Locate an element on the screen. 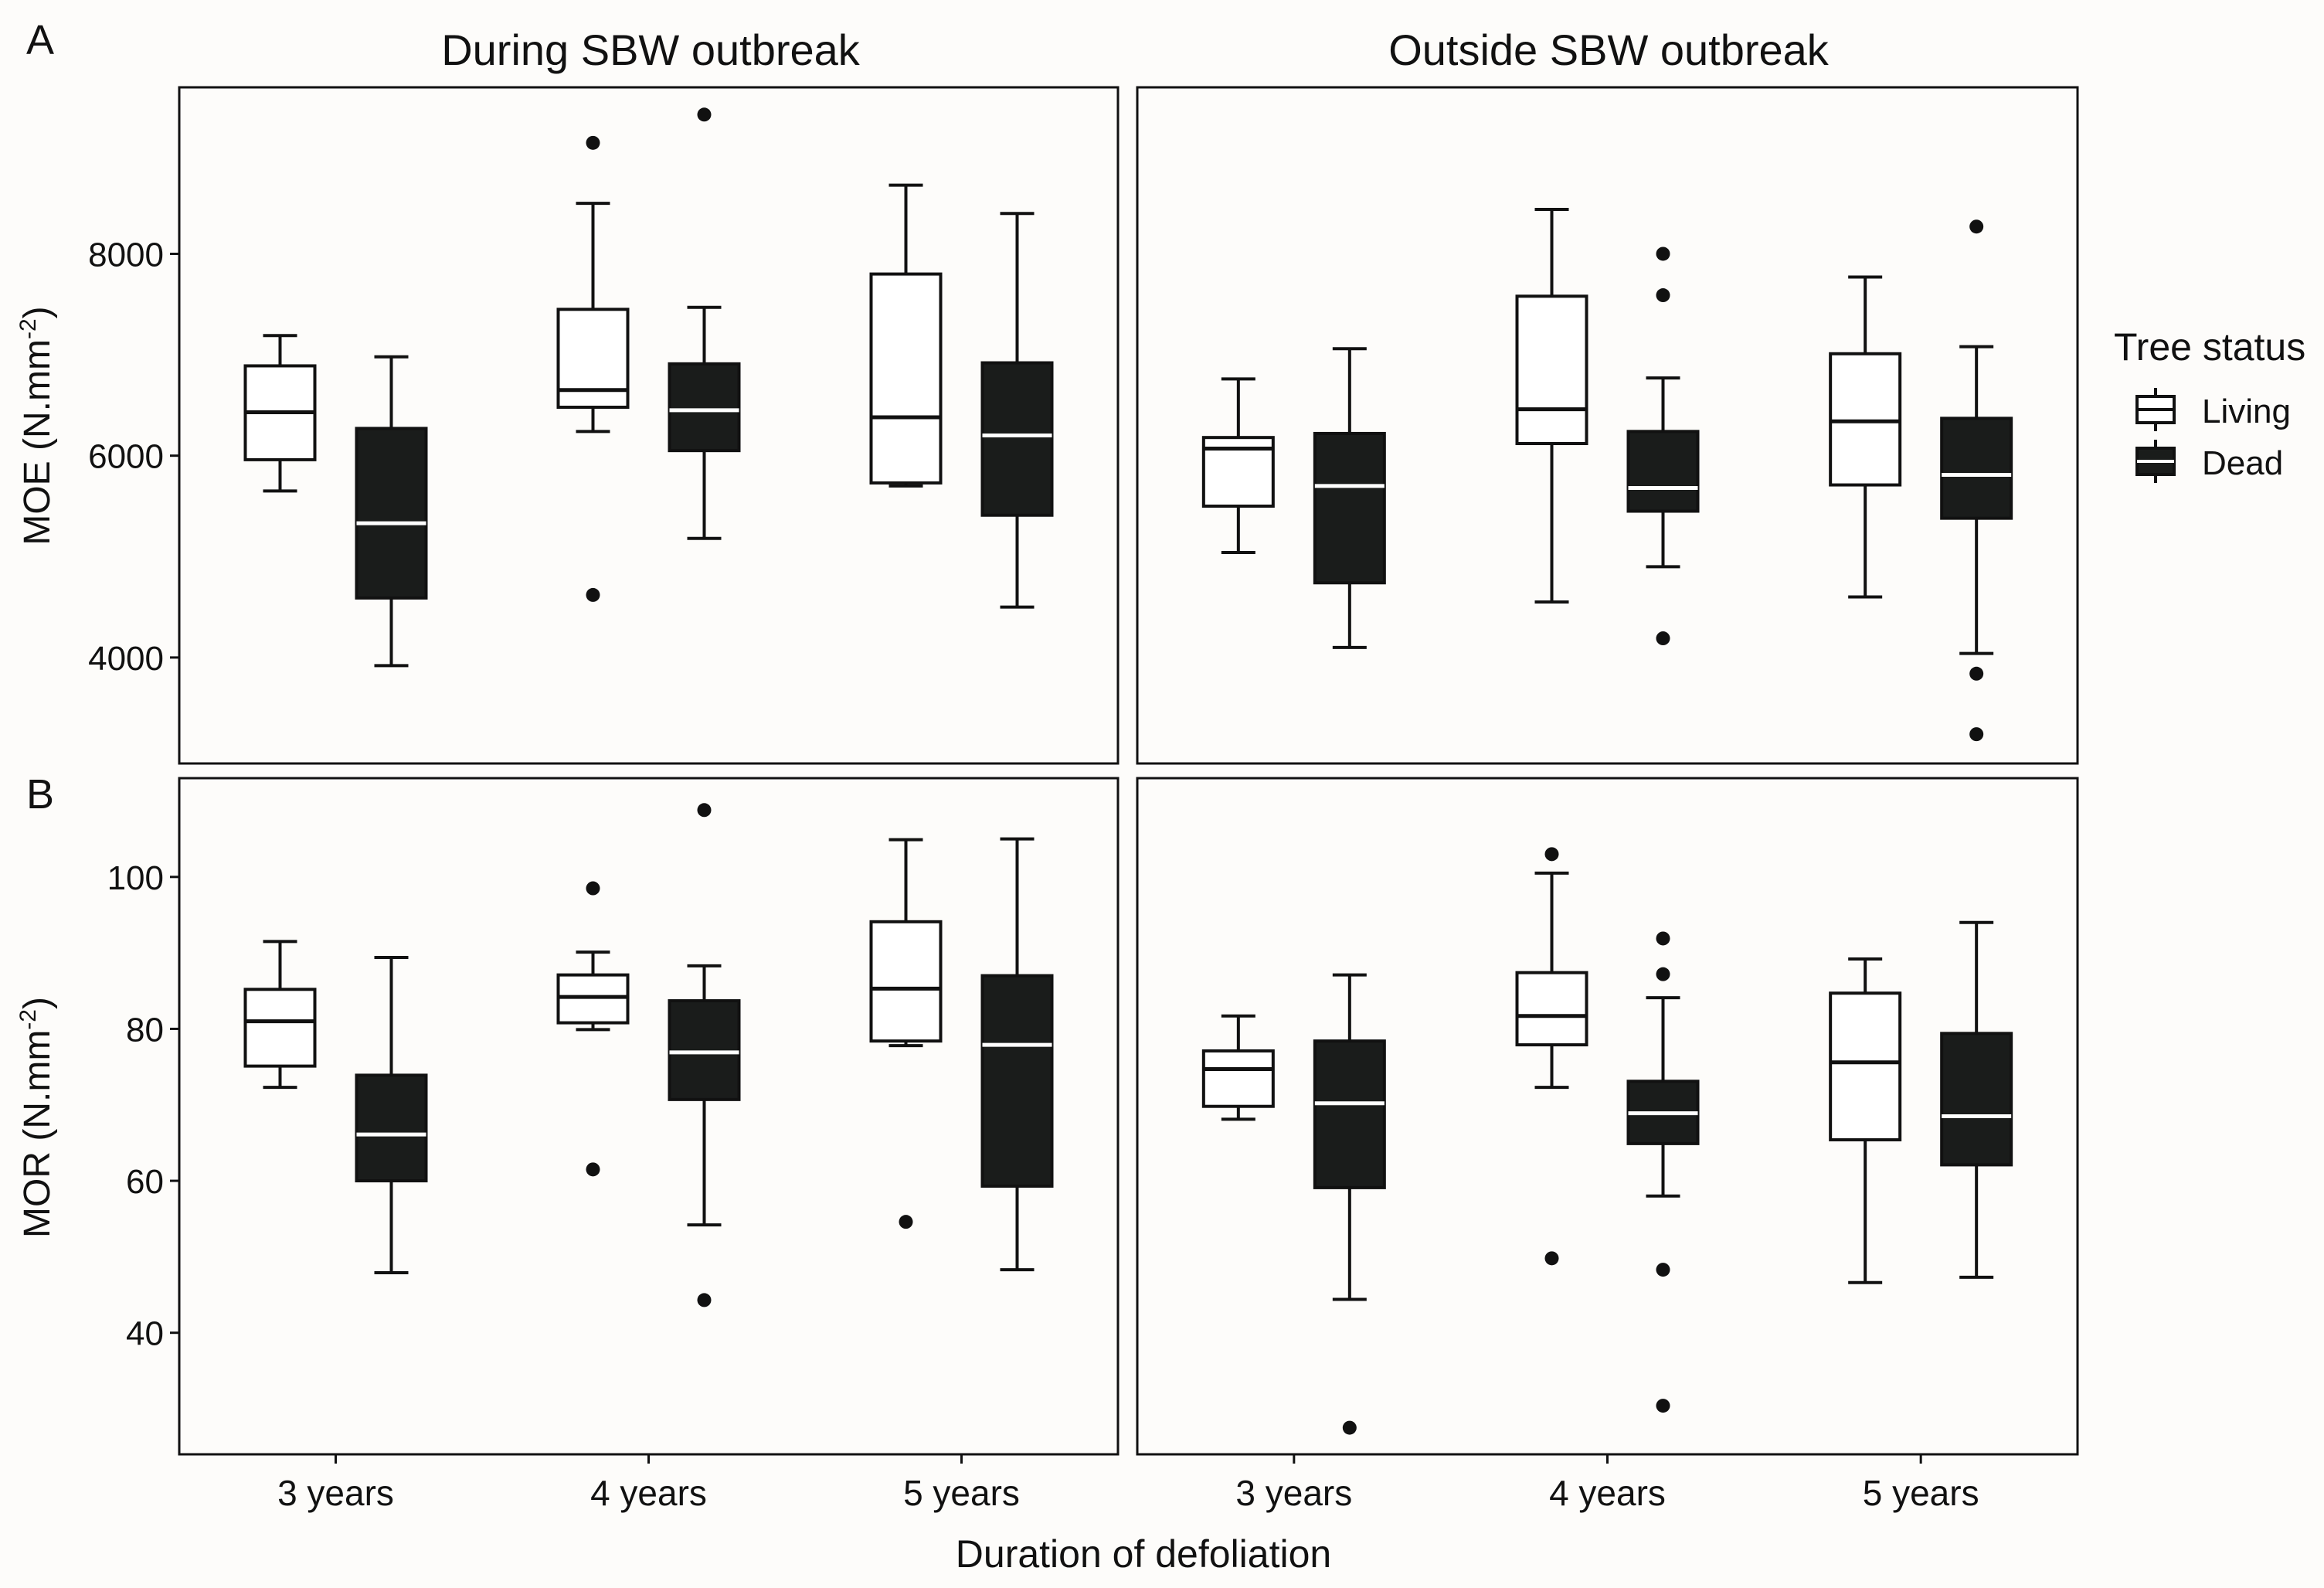 The height and width of the screenshot is (1588, 2324). y-tick-label: 4000 is located at coordinates (126, 659).